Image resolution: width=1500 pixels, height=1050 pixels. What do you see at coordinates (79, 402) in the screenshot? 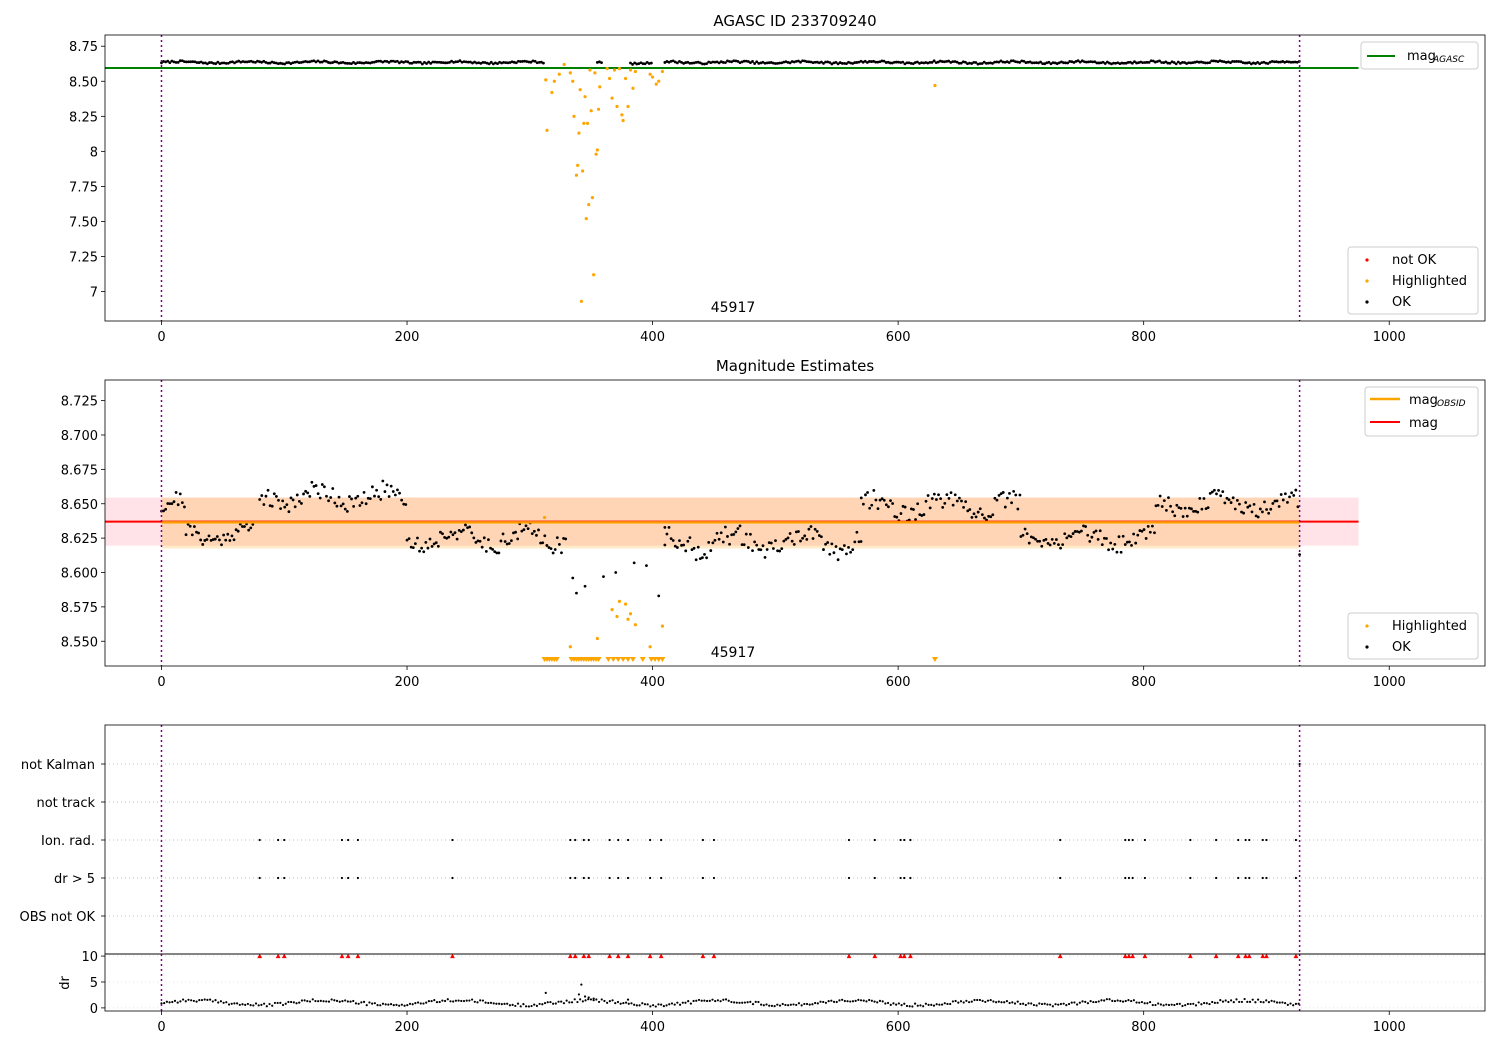
I see `y-tick-label: 8.725` at bounding box center [79, 402].